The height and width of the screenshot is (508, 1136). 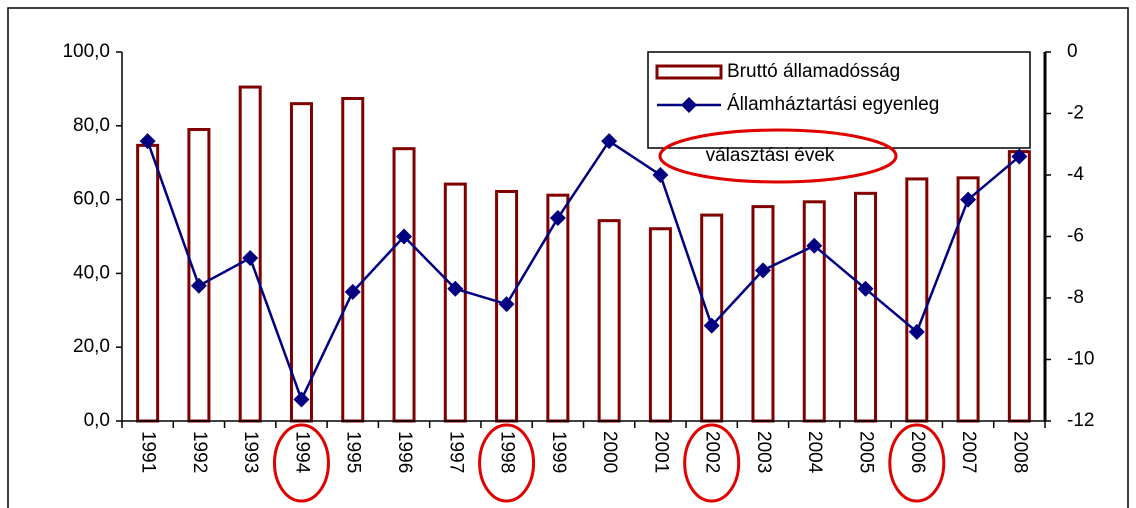 I want to click on x-tick-label: 1995, so click(x=353, y=452).